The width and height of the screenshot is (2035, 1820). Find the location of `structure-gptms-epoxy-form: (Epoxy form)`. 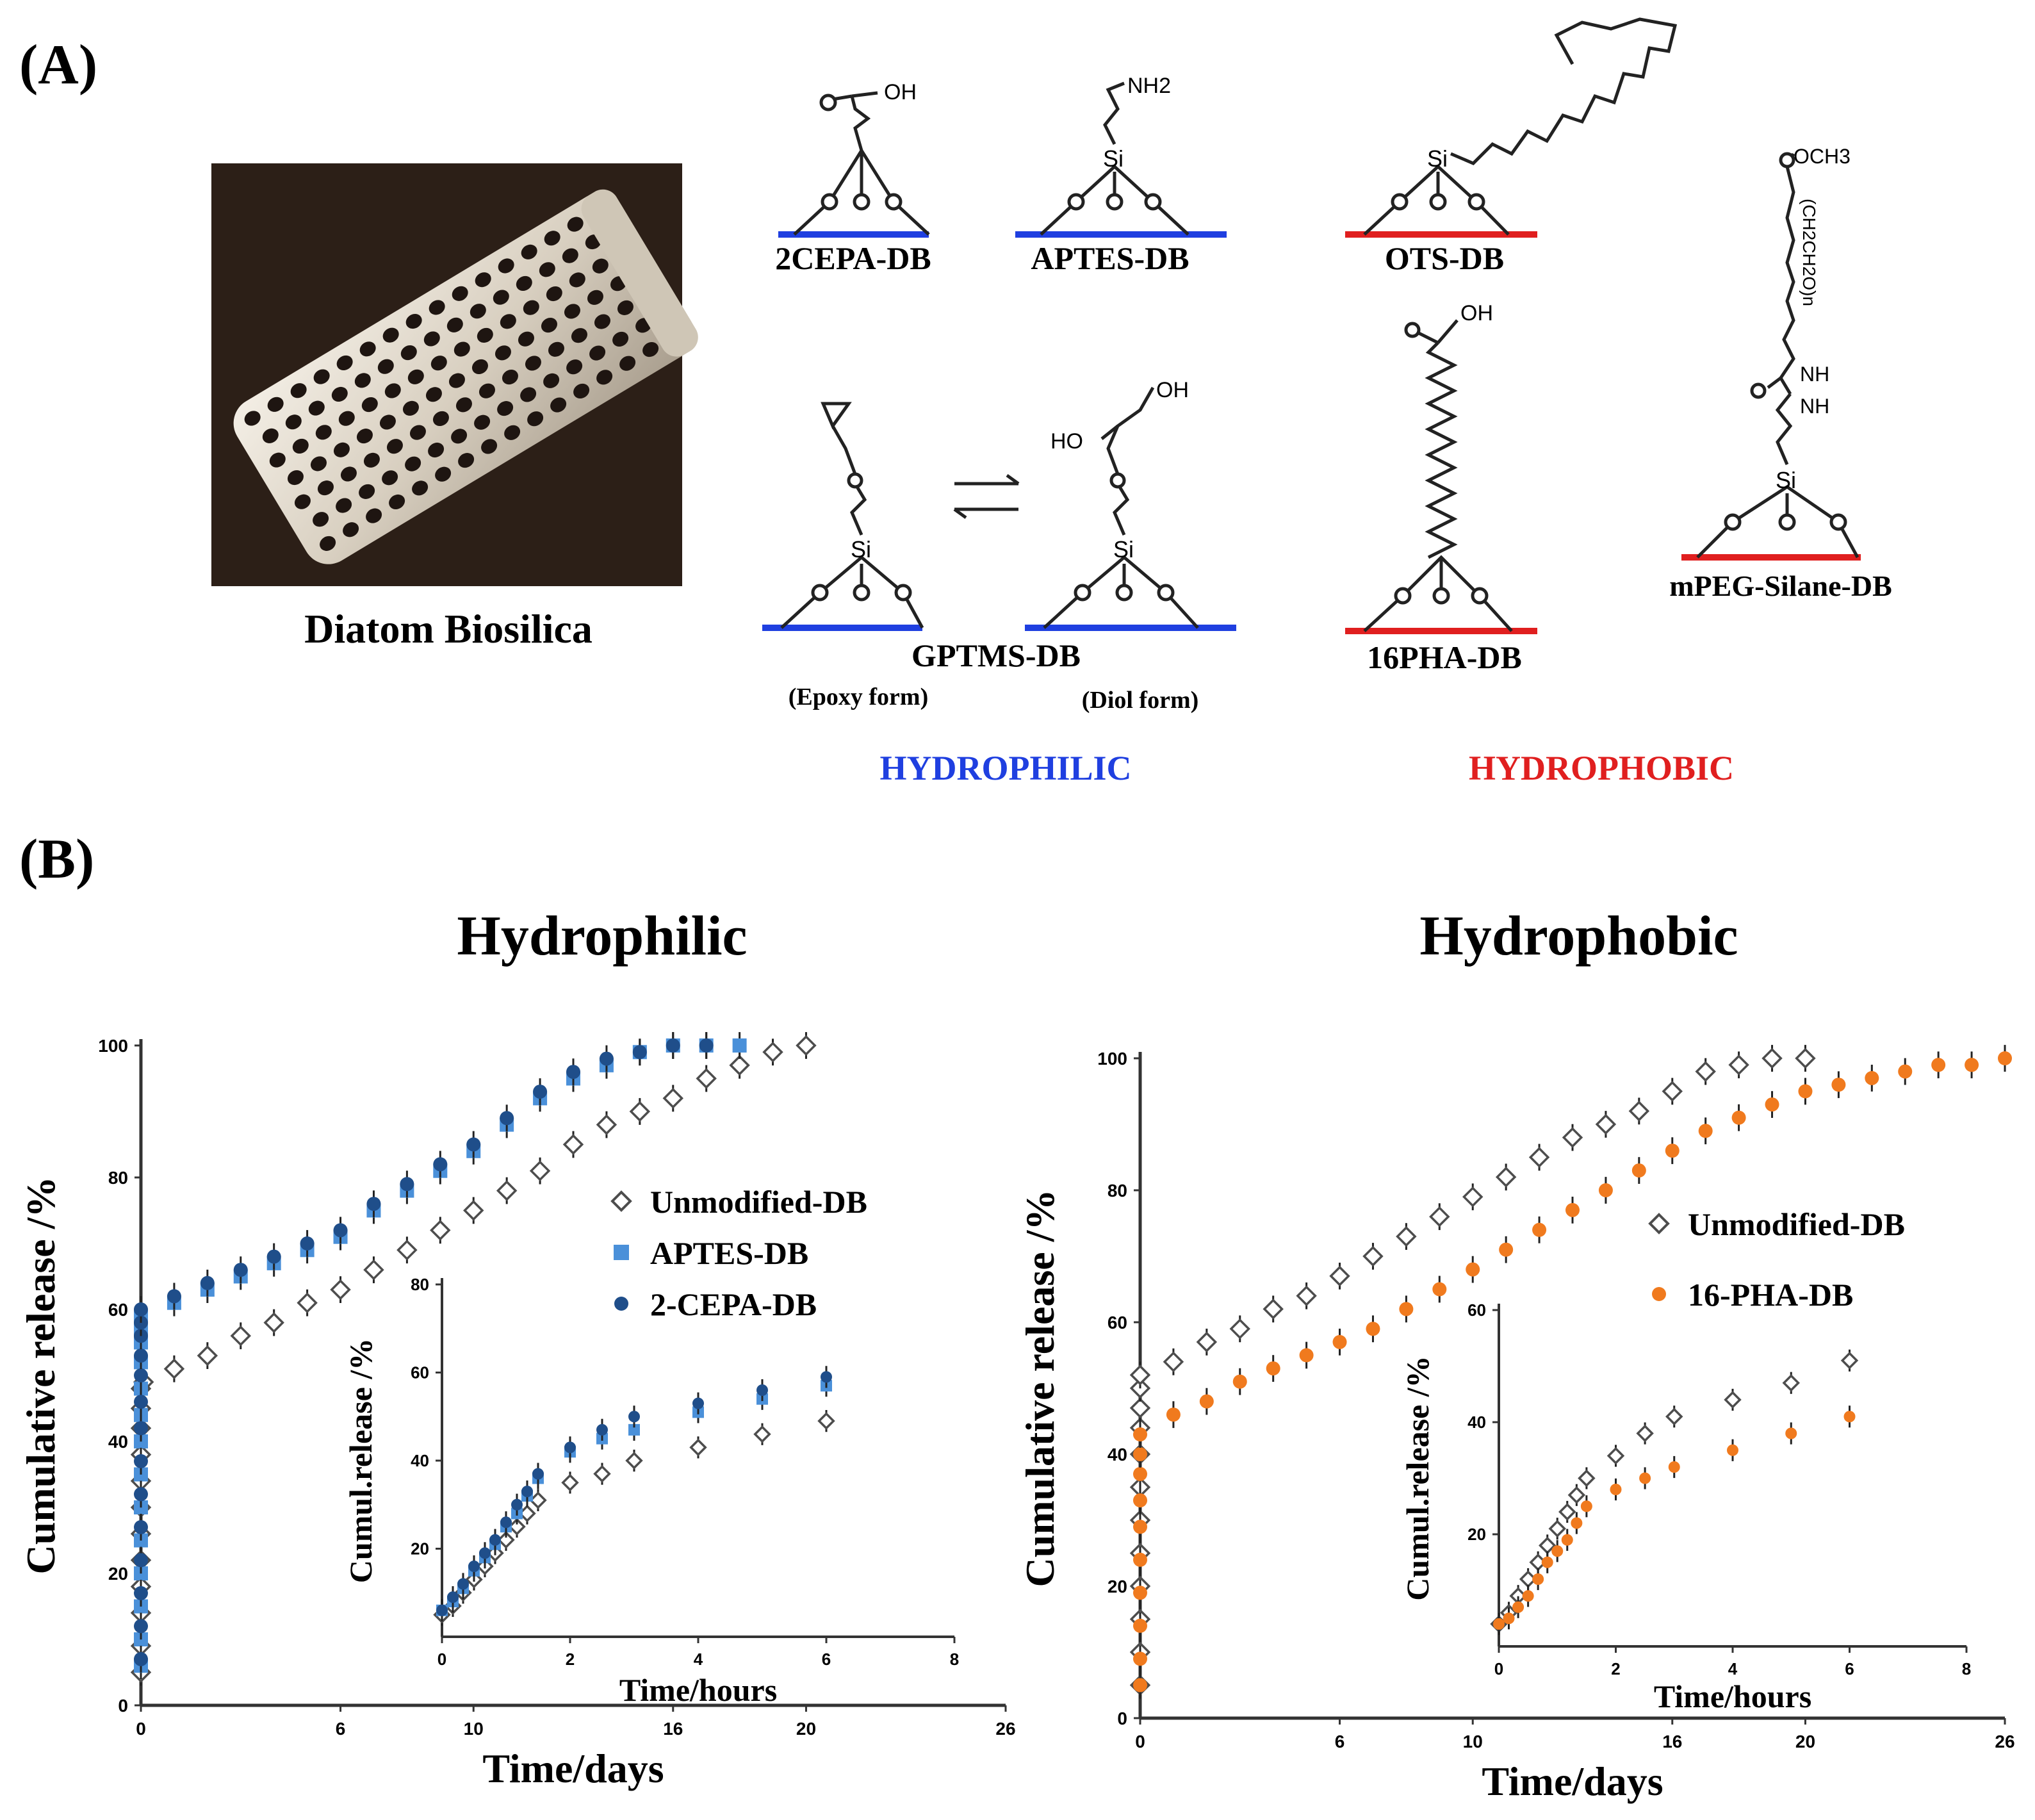

structure-gptms-epoxy-form: (Epoxy form) is located at coordinates (858, 697).